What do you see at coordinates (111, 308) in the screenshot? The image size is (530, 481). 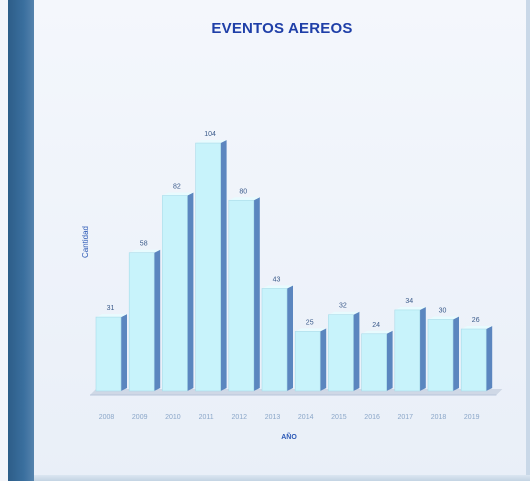 I see `value-label: 31` at bounding box center [111, 308].